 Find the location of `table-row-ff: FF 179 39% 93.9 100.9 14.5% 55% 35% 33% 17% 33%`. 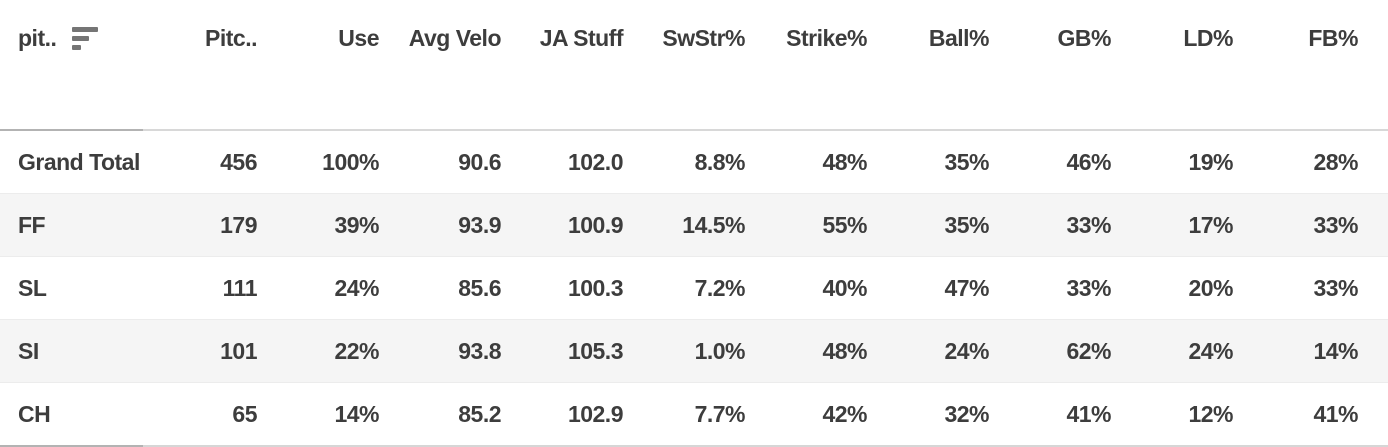

table-row-ff: FF 179 39% 93.9 100.9 14.5% 55% 35% 33% 17% 33% is located at coordinates (694, 225).